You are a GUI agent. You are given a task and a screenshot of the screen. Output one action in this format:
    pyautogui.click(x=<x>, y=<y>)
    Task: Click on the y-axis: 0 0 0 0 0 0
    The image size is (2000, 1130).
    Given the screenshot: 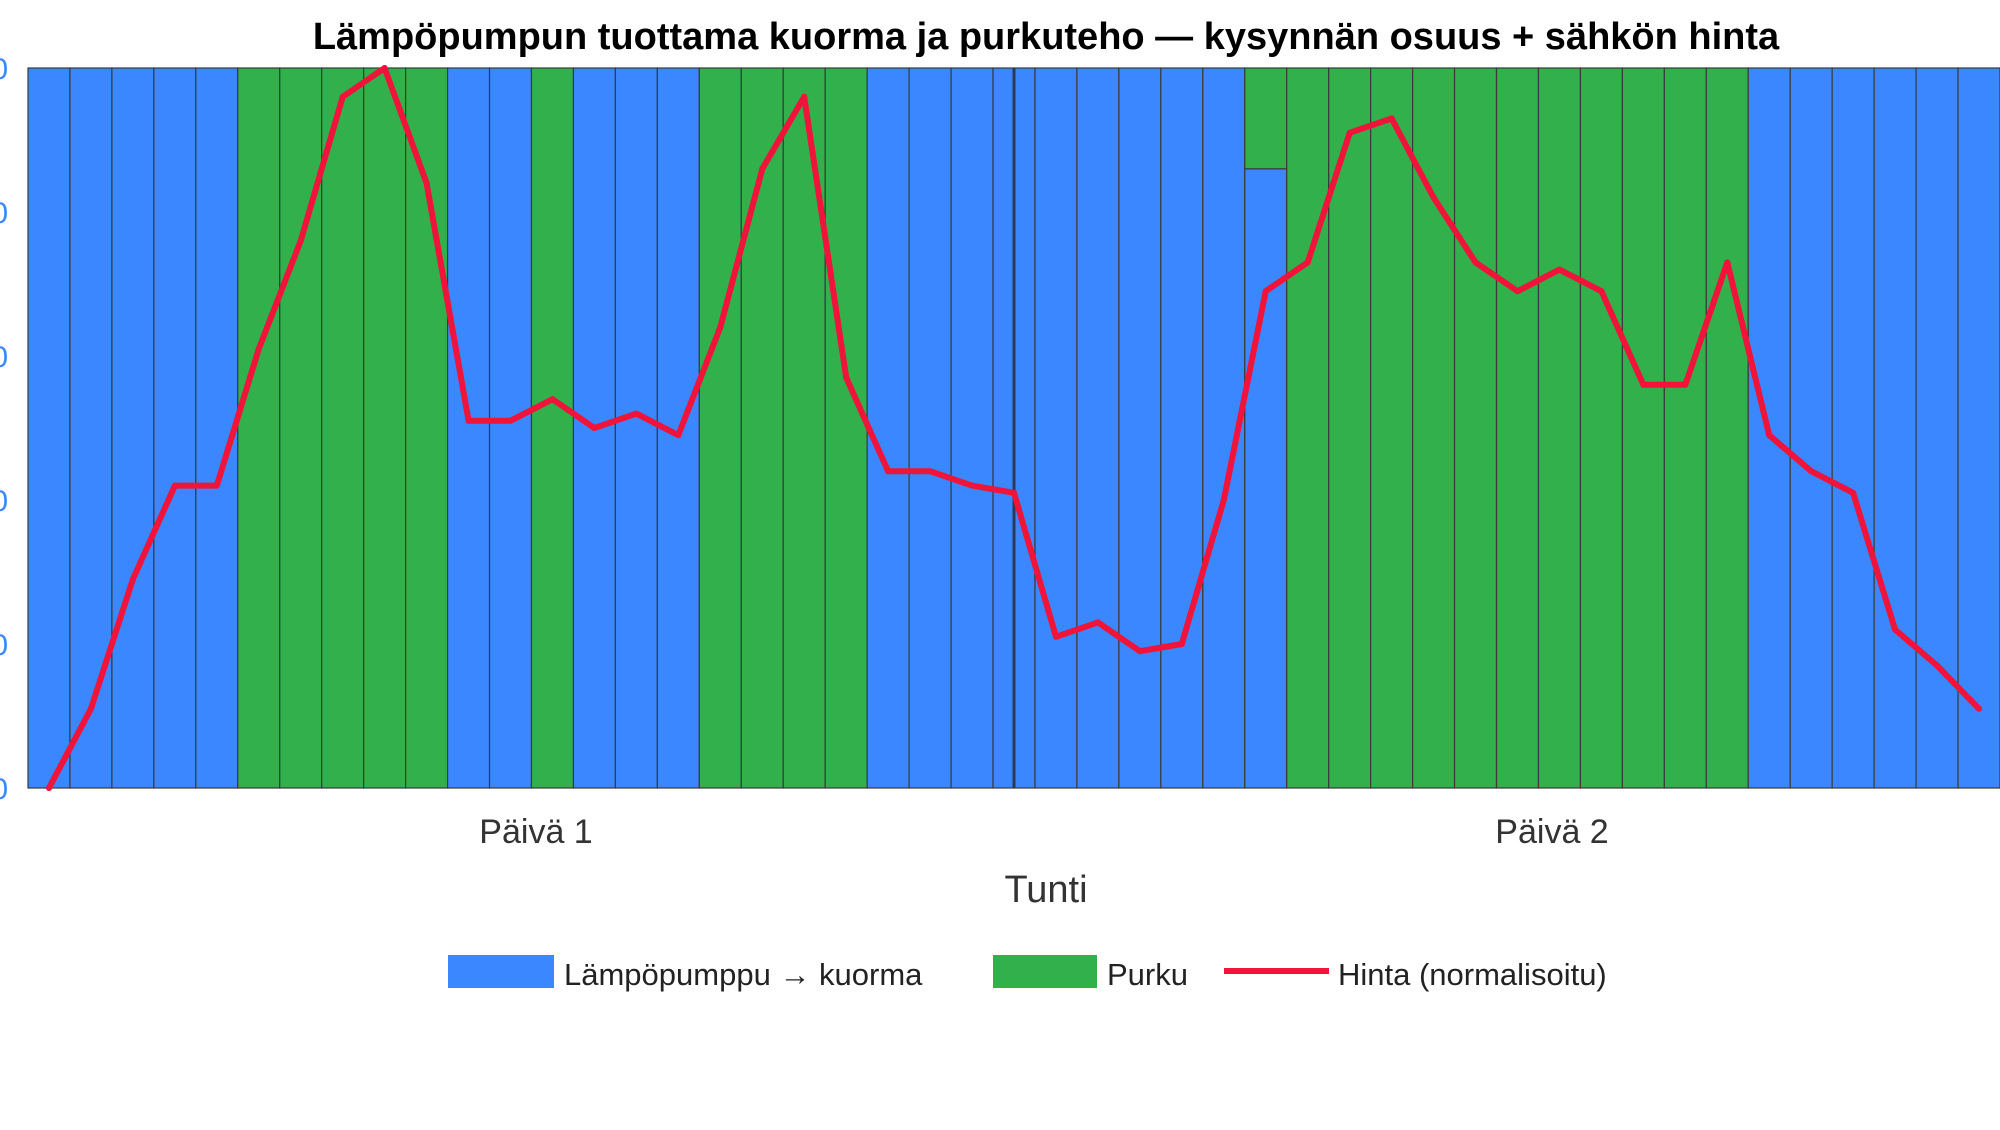 What is the action you would take?
    pyautogui.click(x=4, y=429)
    